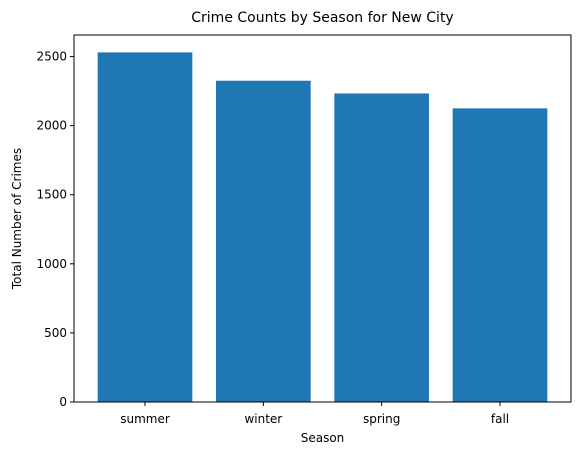 This screenshot has width=583, height=459. Describe the element at coordinates (314, 414) in the screenshot. I see `x-axis: summer winter spring fall` at that location.